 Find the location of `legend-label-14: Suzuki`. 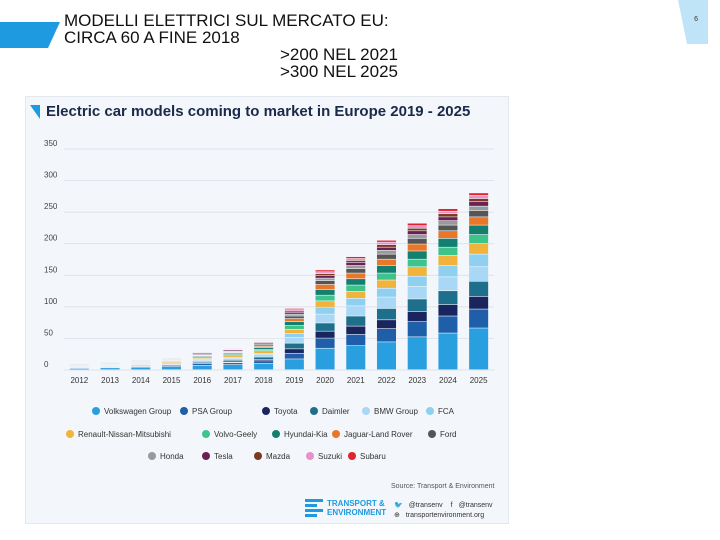

legend-label-14: Suzuki is located at coordinates (330, 456).